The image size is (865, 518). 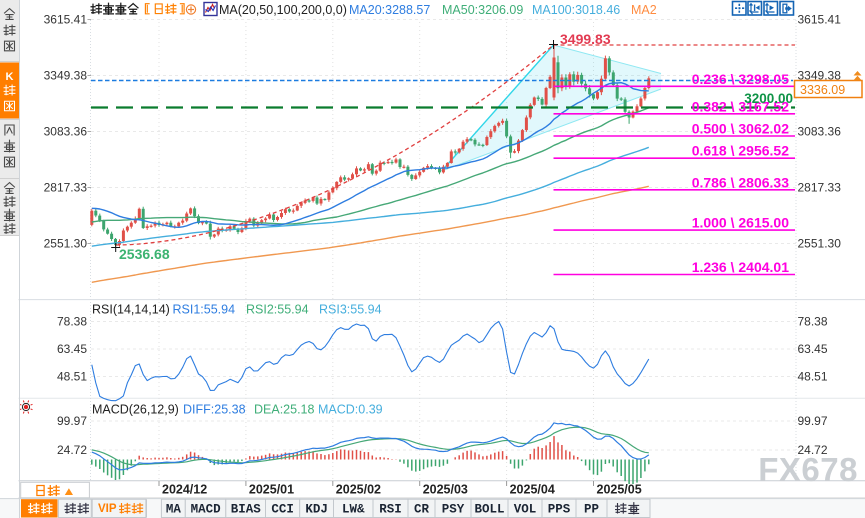 I want to click on svg-text: 2025/03, so click(x=445, y=490).